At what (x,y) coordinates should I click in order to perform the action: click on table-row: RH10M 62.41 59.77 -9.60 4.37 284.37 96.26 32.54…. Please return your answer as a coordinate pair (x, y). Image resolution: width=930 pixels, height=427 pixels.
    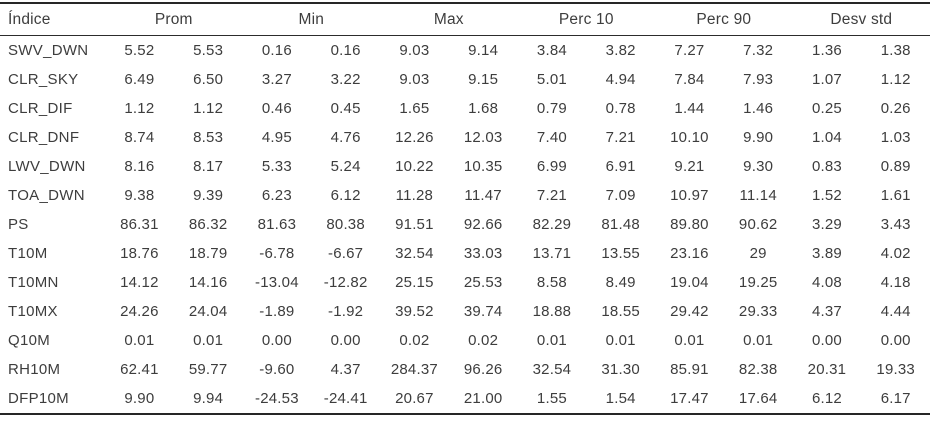
    Looking at the image, I should click on (465, 369).